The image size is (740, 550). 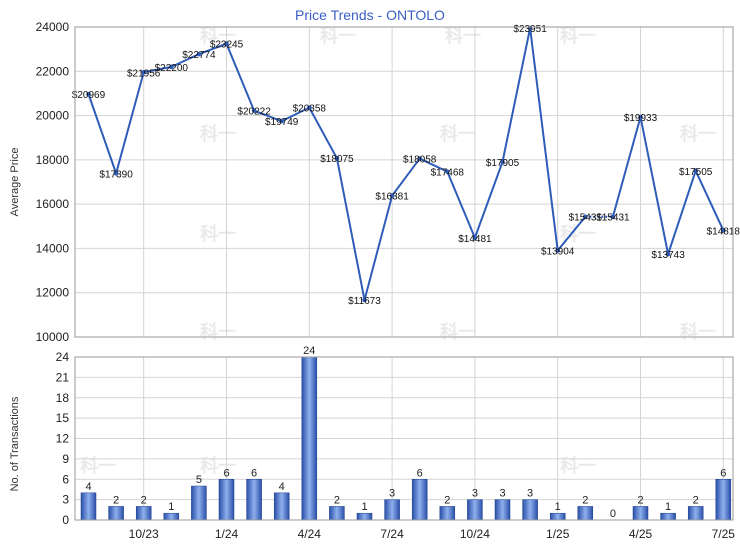 I want to click on price-y-tick-label: 12000, so click(x=53, y=293).